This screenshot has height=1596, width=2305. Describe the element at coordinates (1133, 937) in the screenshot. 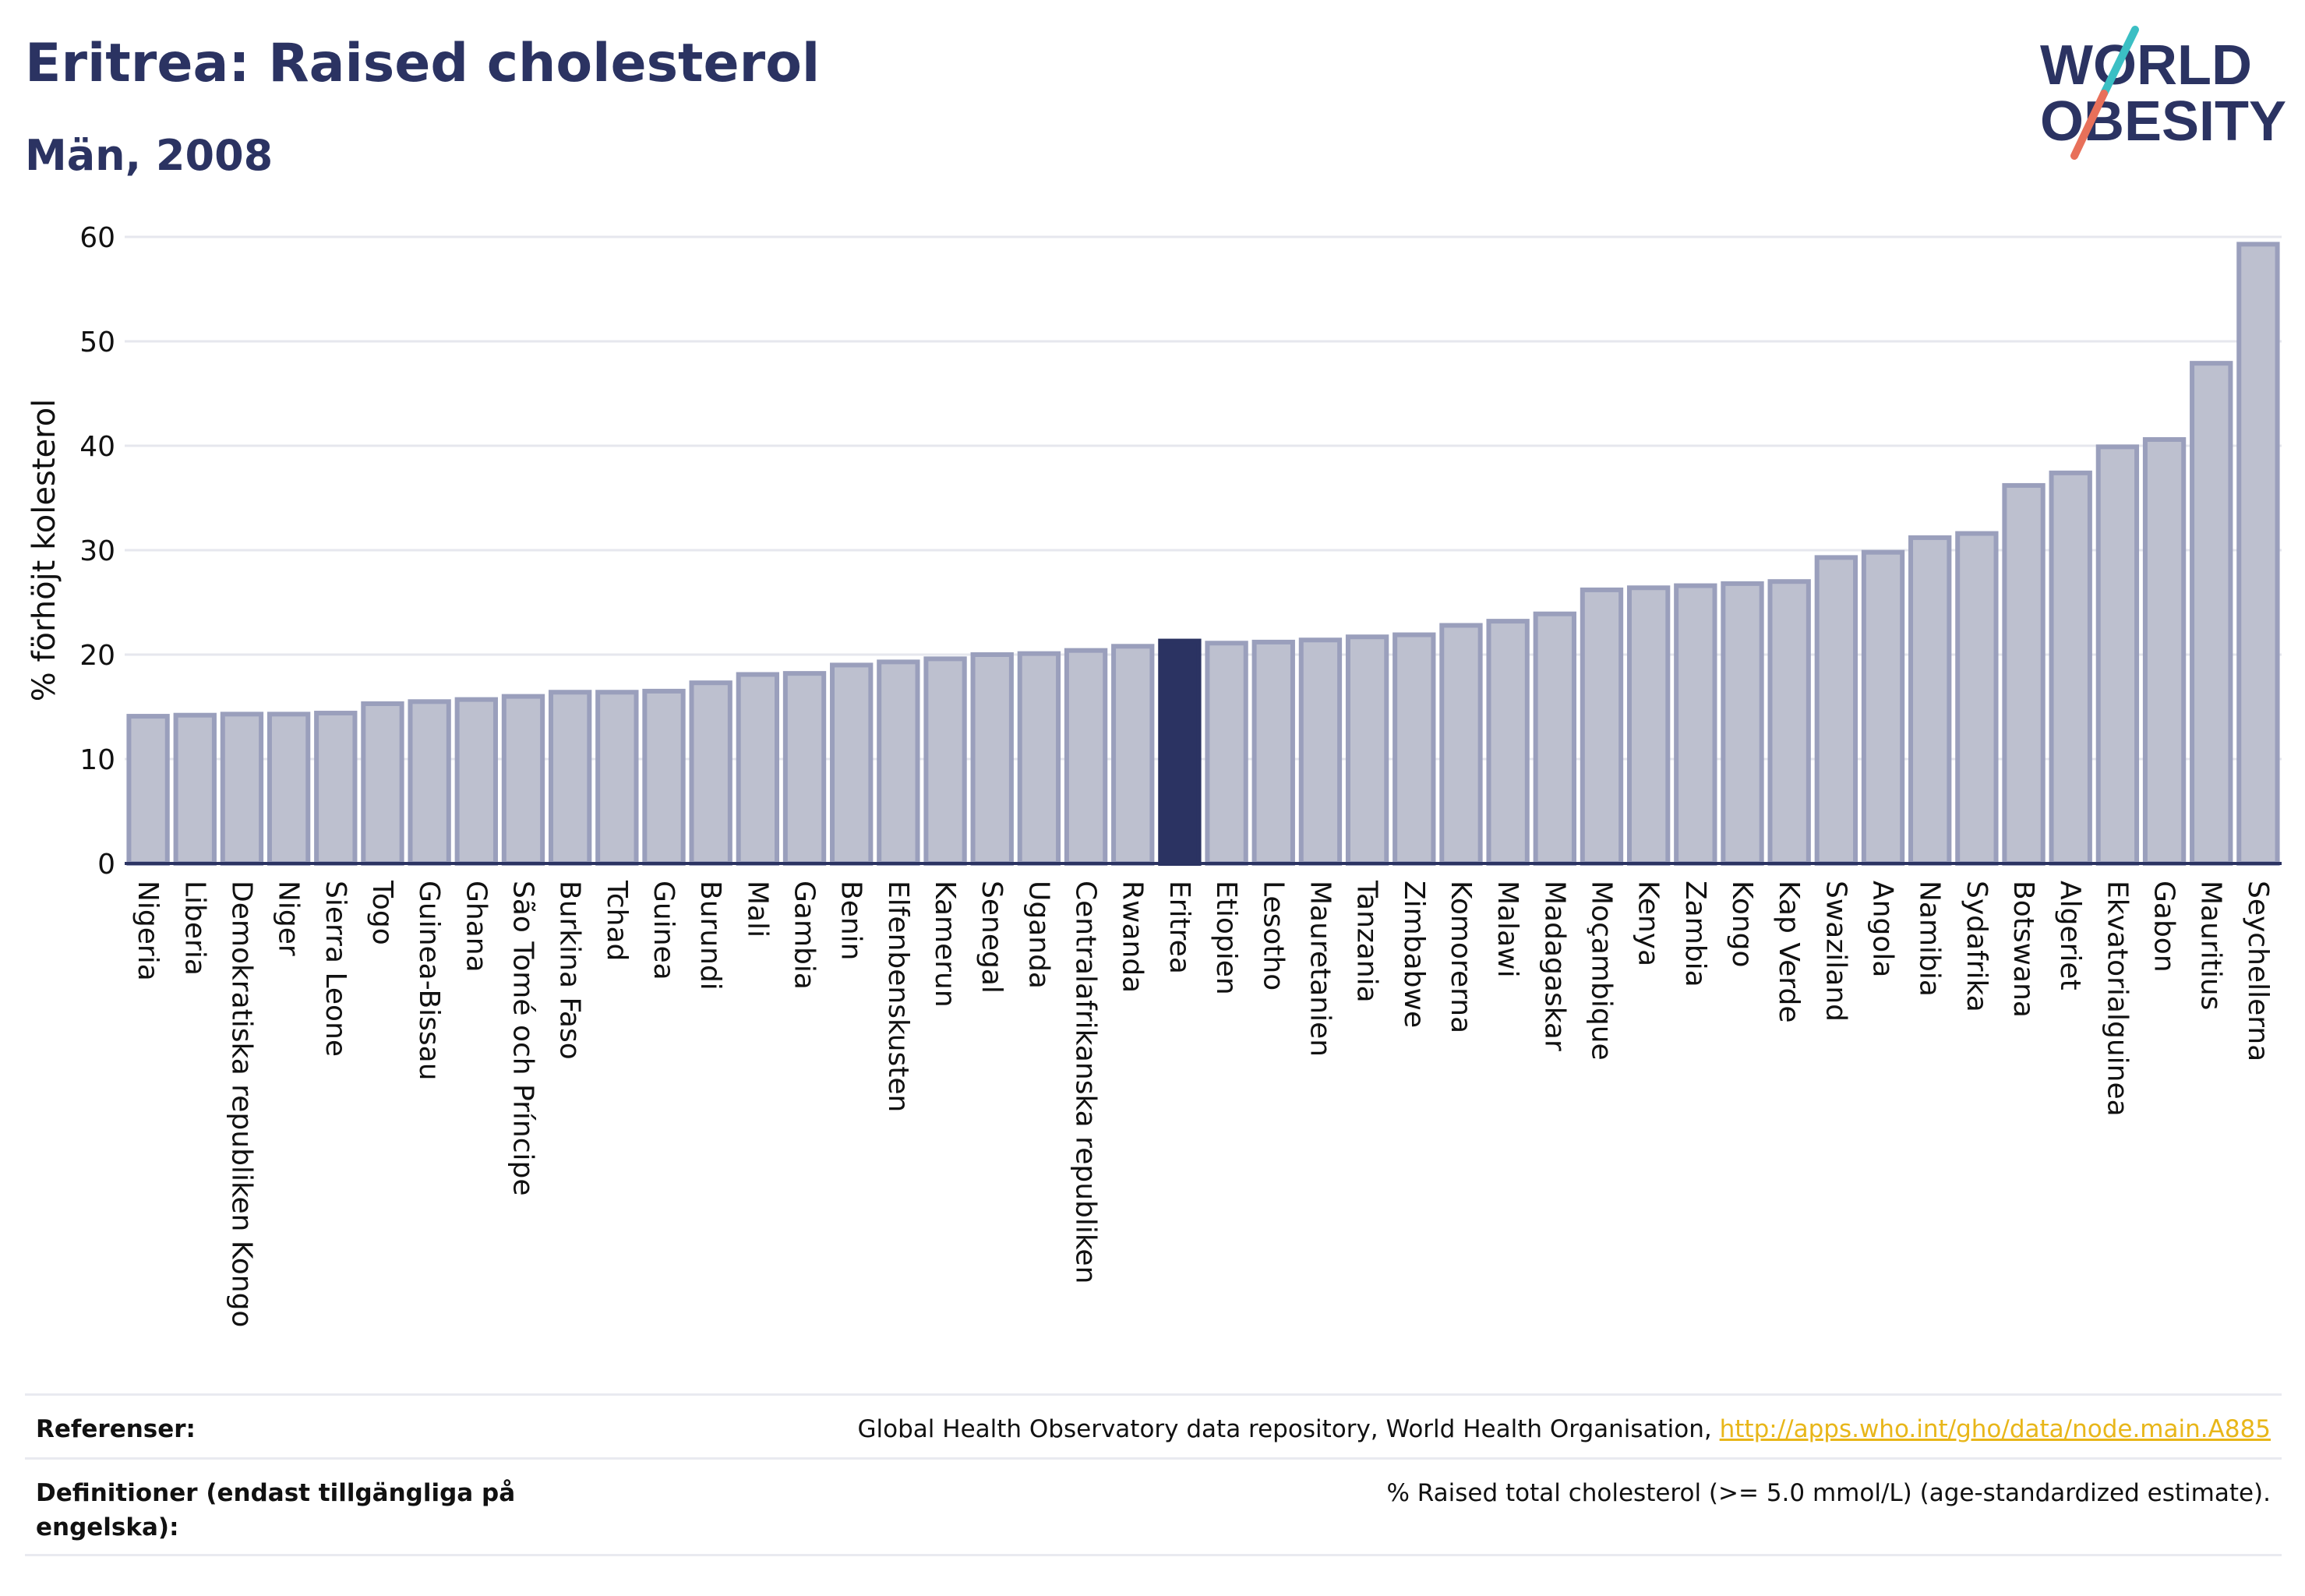

I see `x-tick-label: Rwanda` at that location.